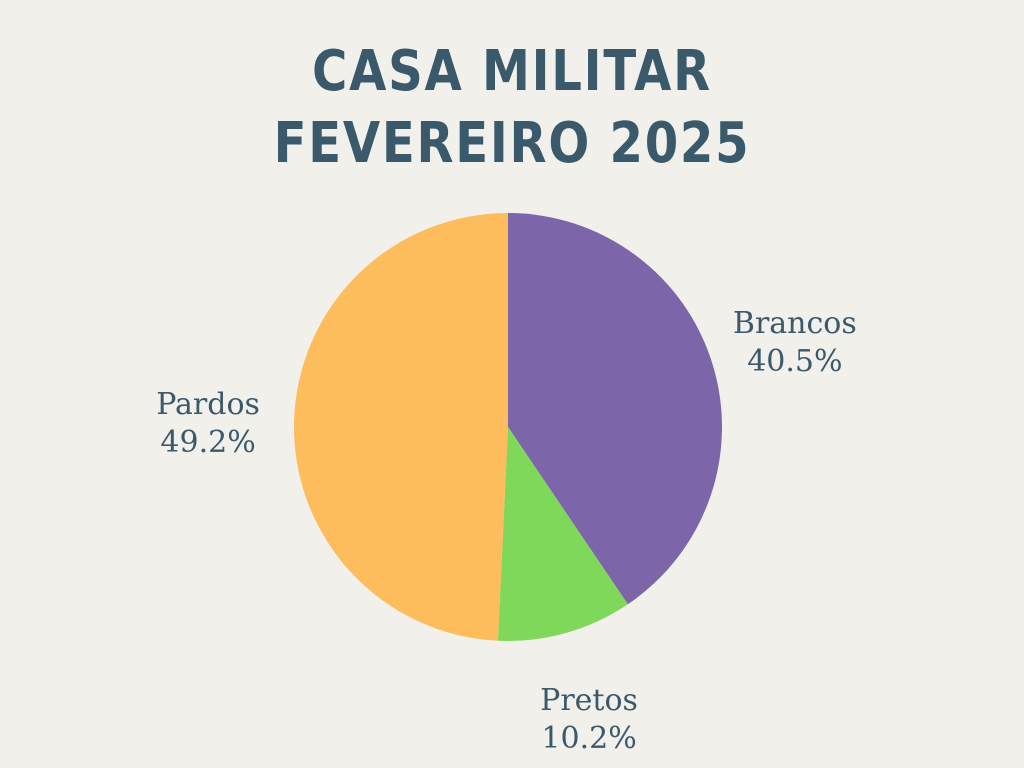  Describe the element at coordinates (208, 404) in the screenshot. I see `slice-label-pardos: Pardos` at that location.